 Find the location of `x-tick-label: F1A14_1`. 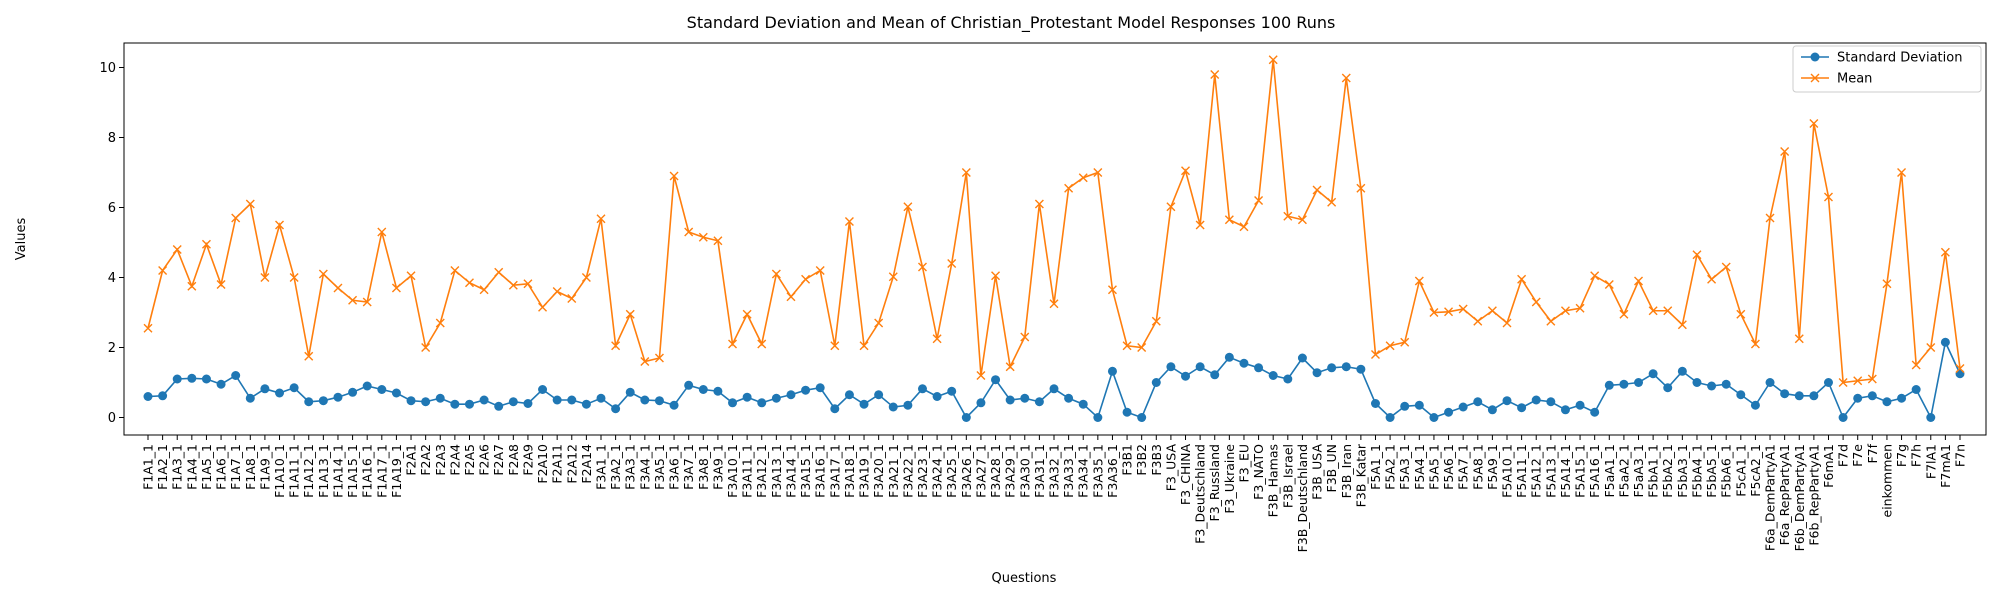

x-tick-label: F1A14_1 is located at coordinates (337, 471).